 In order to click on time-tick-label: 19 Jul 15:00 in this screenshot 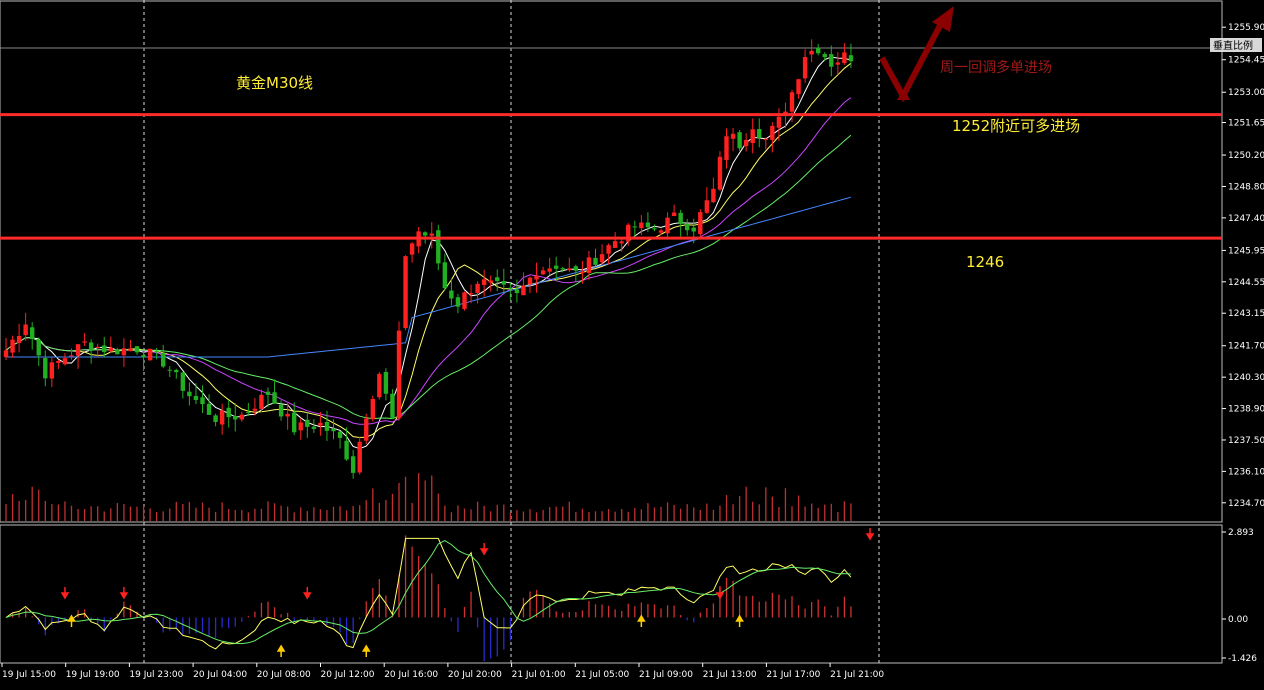, I will do `click(29, 675)`.